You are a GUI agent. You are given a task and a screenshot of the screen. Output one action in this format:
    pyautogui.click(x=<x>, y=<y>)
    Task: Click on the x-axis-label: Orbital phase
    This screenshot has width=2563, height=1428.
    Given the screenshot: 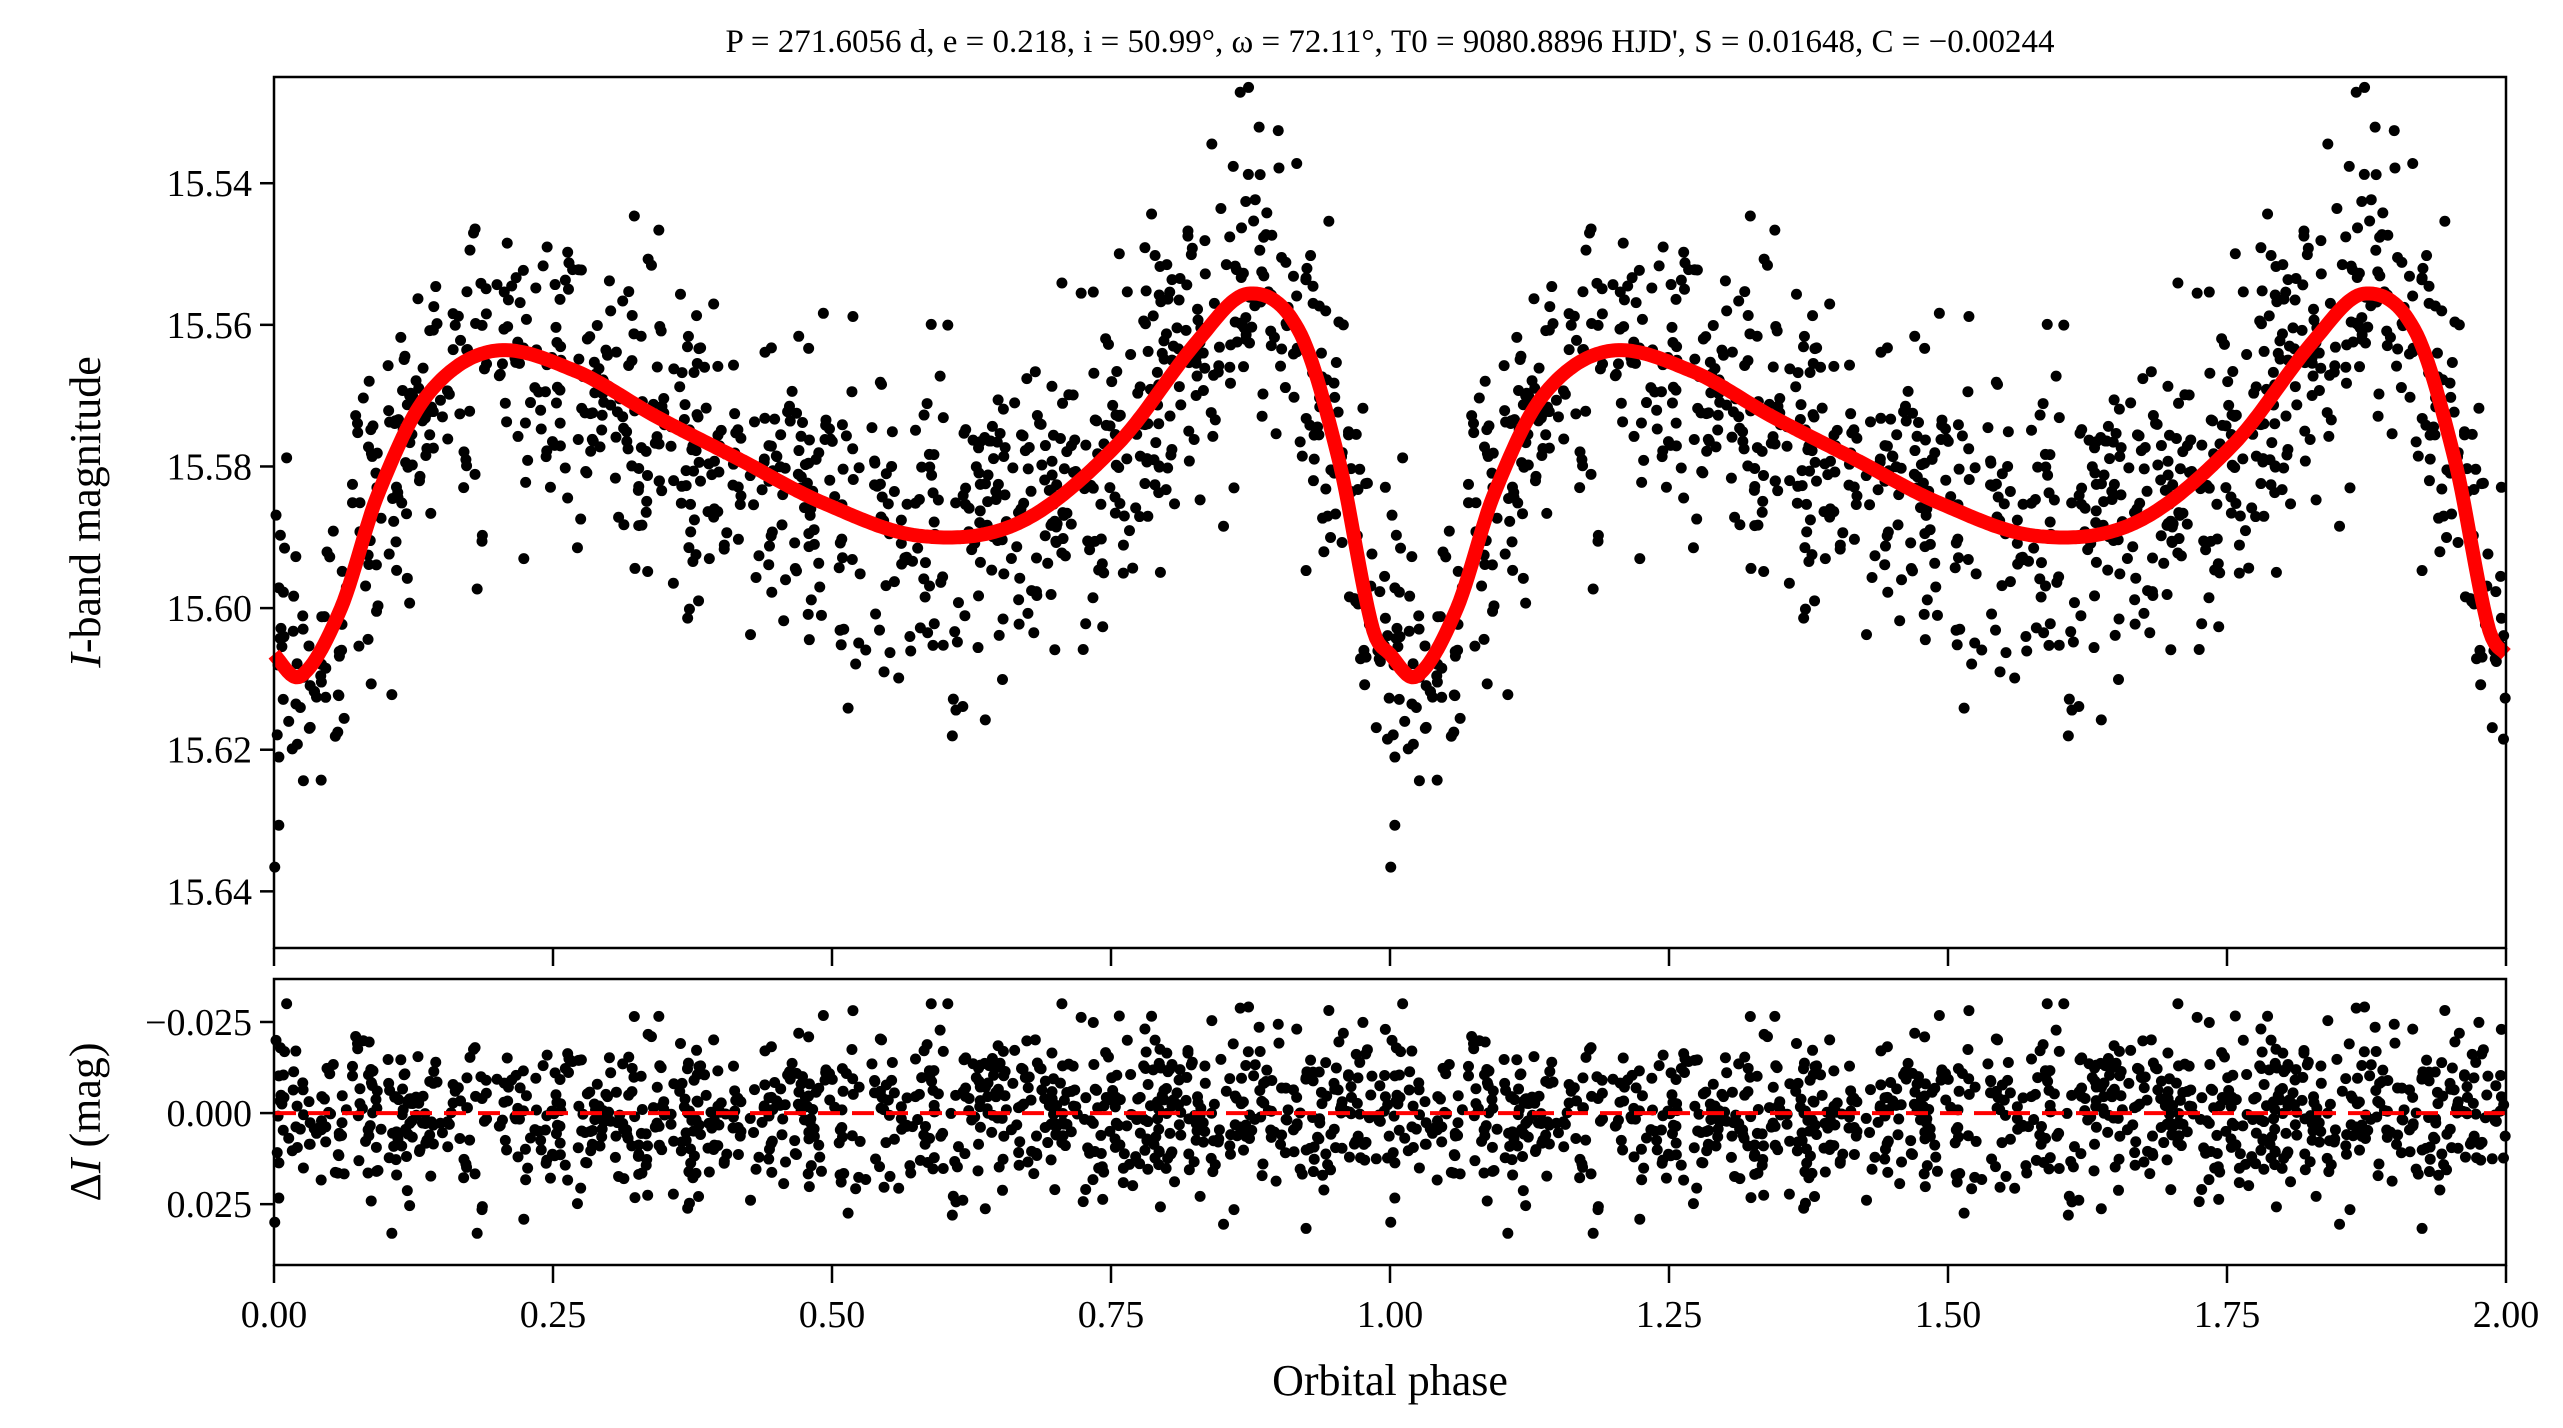 What is the action you would take?
    pyautogui.click(x=1390, y=1380)
    